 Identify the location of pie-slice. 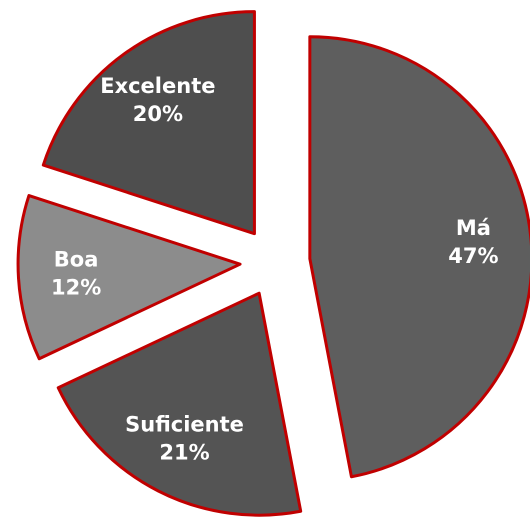
(129, 277).